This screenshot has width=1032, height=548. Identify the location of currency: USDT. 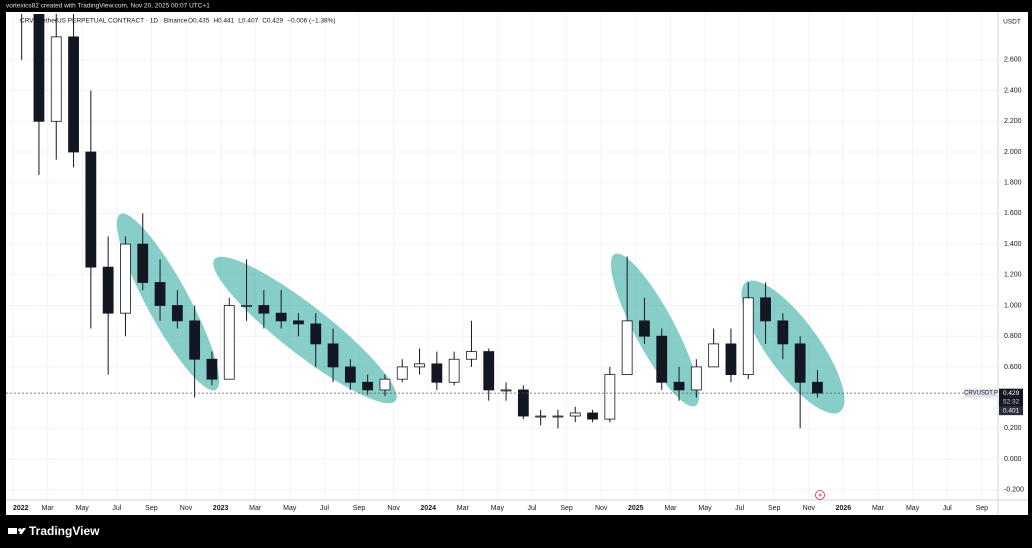
(1012, 22).